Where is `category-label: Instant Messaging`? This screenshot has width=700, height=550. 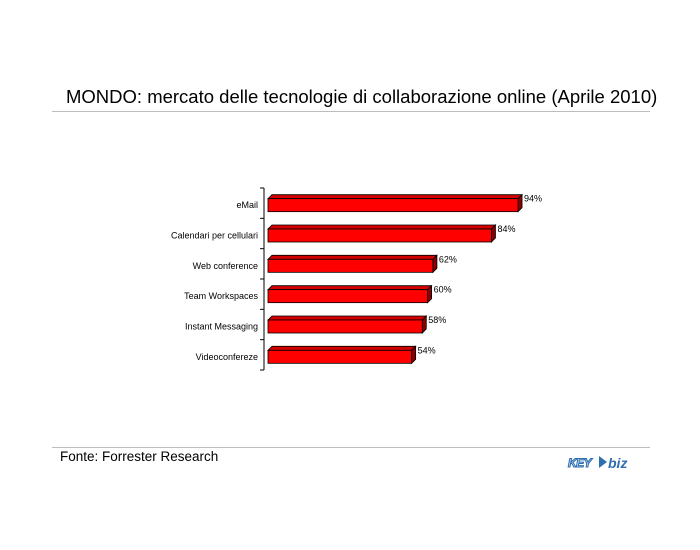 category-label: Instant Messaging is located at coordinates (221, 327).